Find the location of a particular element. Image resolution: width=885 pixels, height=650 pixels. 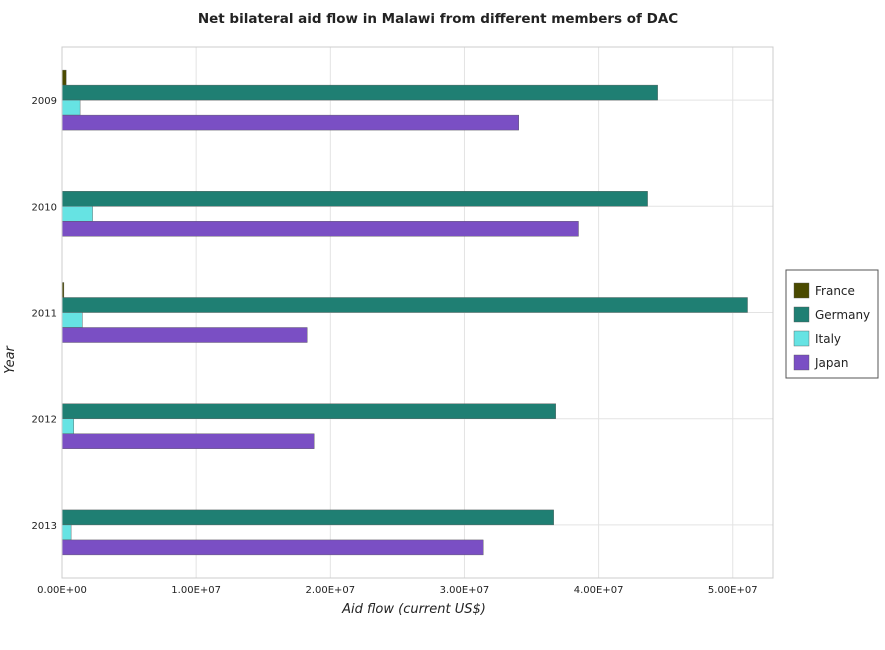

legend-swatch-japan is located at coordinates (801, 362).